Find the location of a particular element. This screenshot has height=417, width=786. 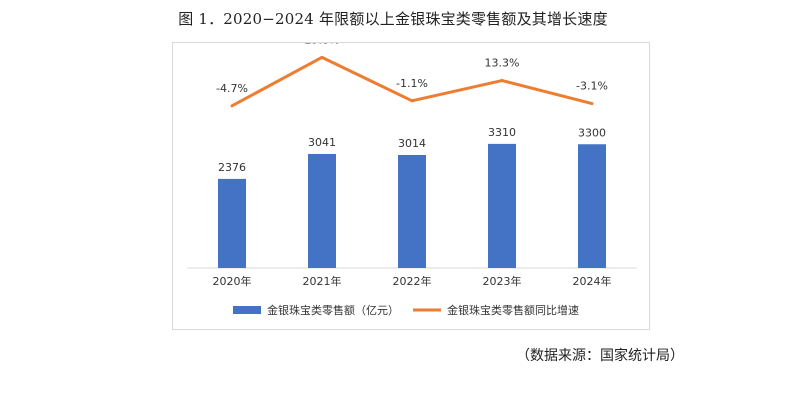

x-tick-label: 2023年 is located at coordinates (502, 281).